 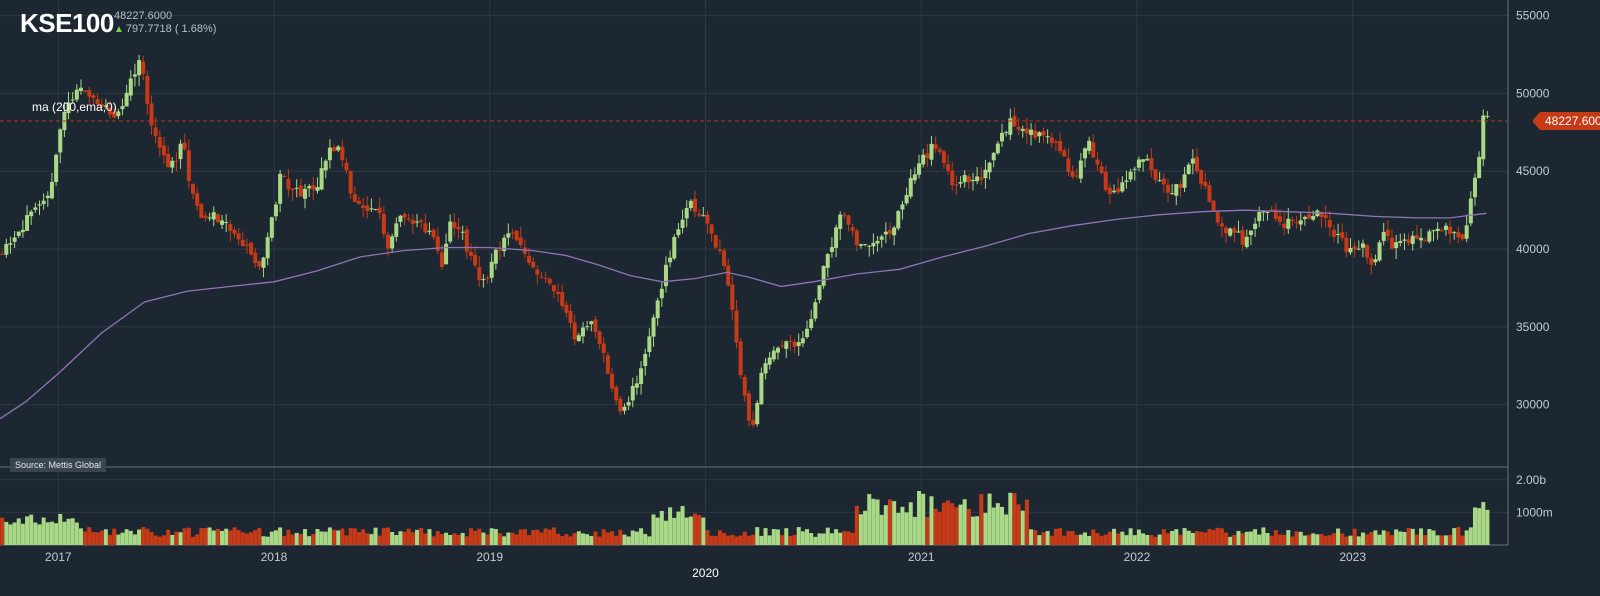 I want to click on moving-average-label: ma (200,ema,0), so click(x=74, y=107).